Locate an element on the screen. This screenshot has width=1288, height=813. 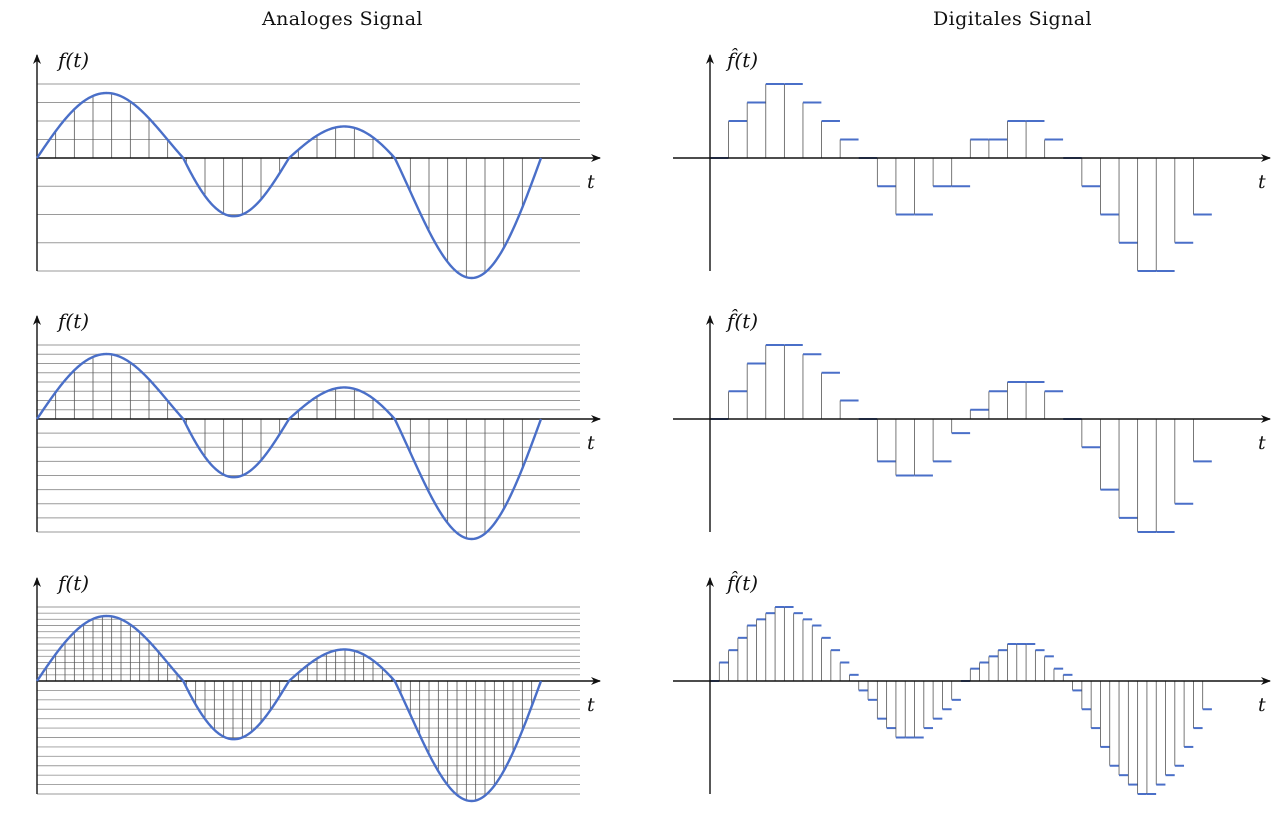
heading-analog: Analoges Signal is located at coordinates (342, 19).